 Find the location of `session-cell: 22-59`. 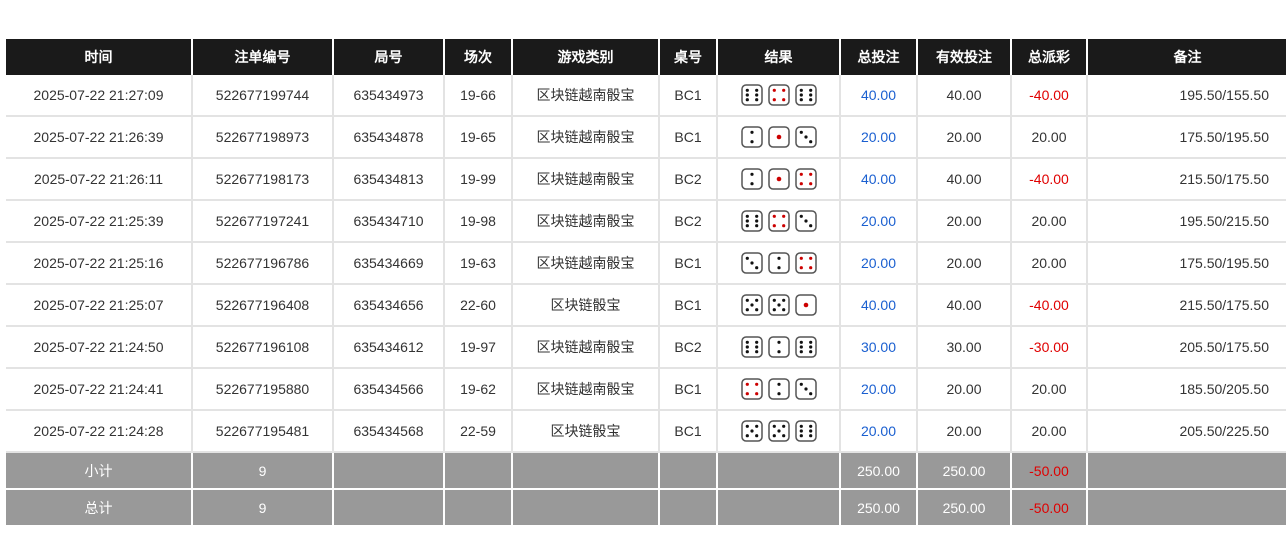

session-cell: 22-59 is located at coordinates (478, 431).